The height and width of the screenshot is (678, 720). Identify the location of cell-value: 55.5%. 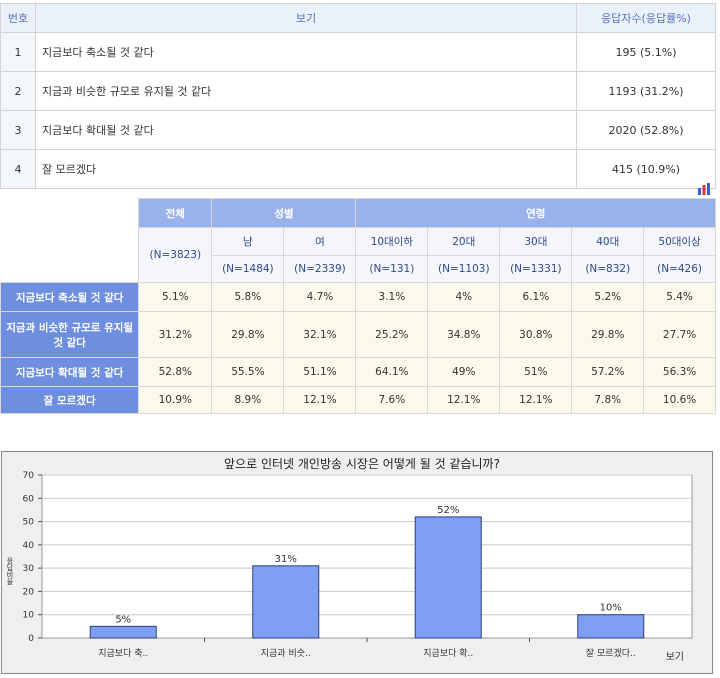
(248, 372).